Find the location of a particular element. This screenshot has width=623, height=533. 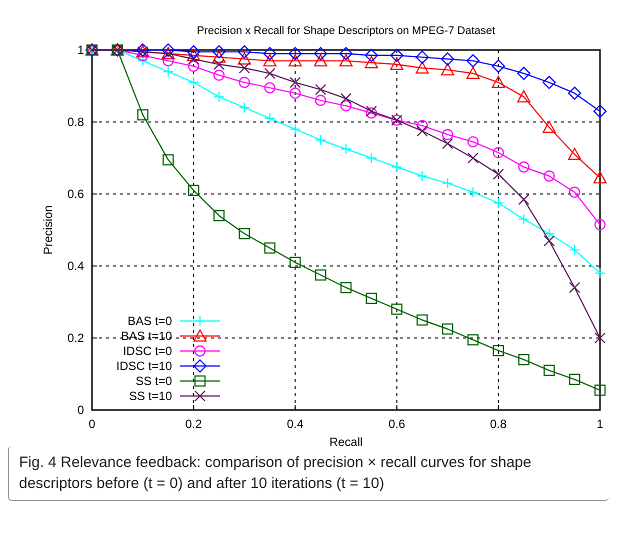

x-axis-title: Recall is located at coordinates (346, 442).